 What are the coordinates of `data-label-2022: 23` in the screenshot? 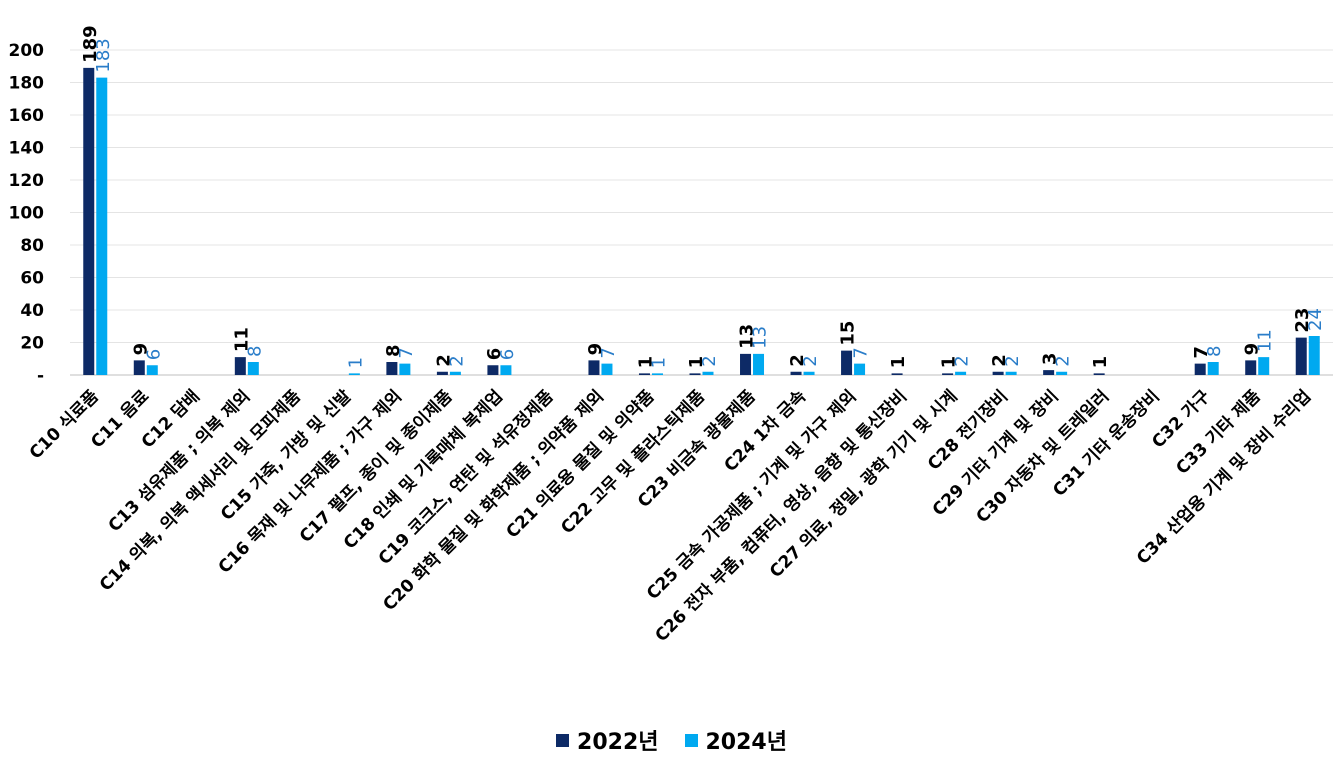 It's located at (1302, 320).